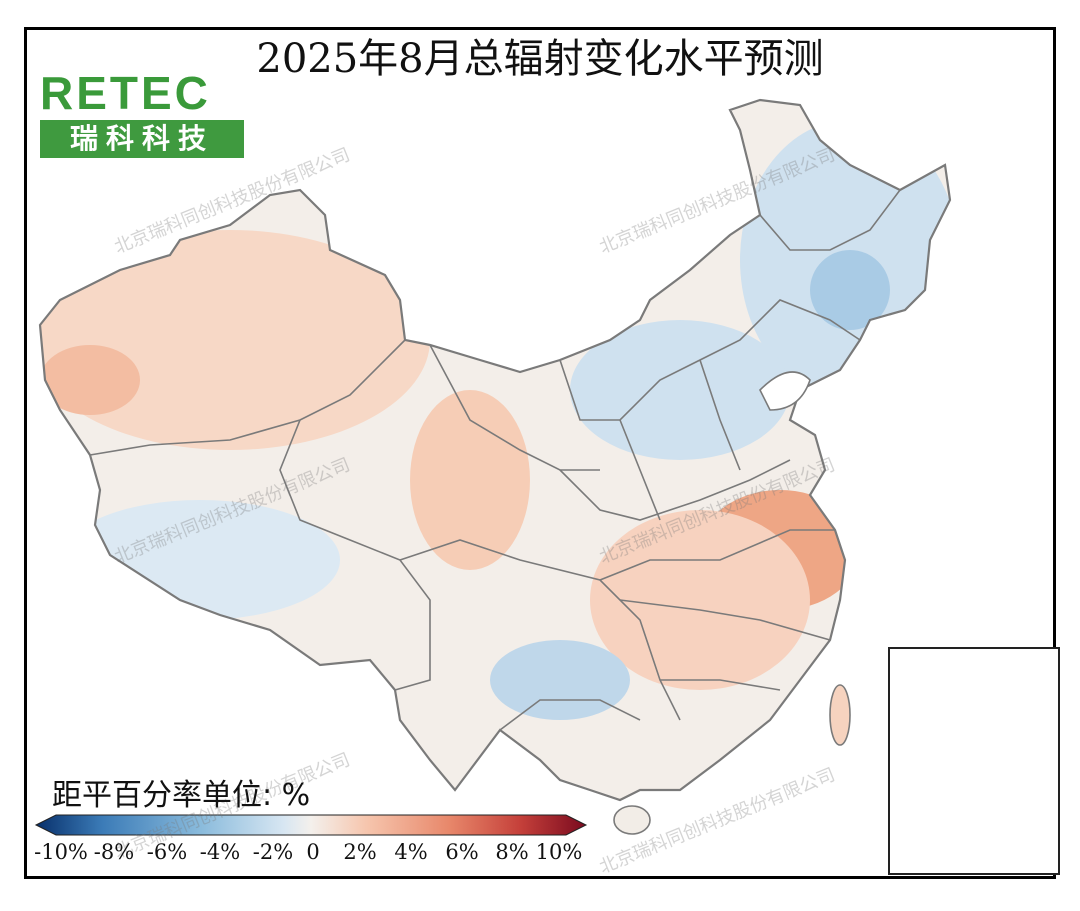 The width and height of the screenshot is (1080, 911). I want to click on warm-center, so click(470, 480).